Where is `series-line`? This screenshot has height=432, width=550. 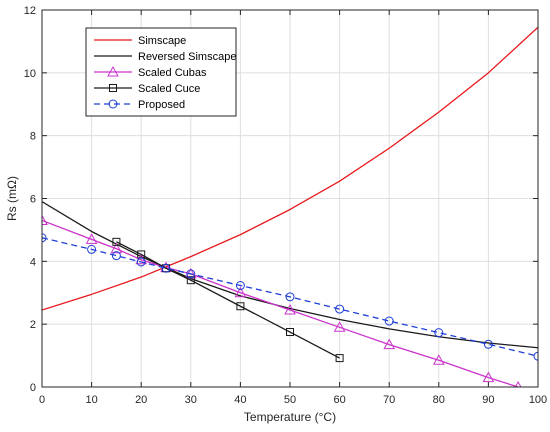
series-line is located at coordinates (228, 300).